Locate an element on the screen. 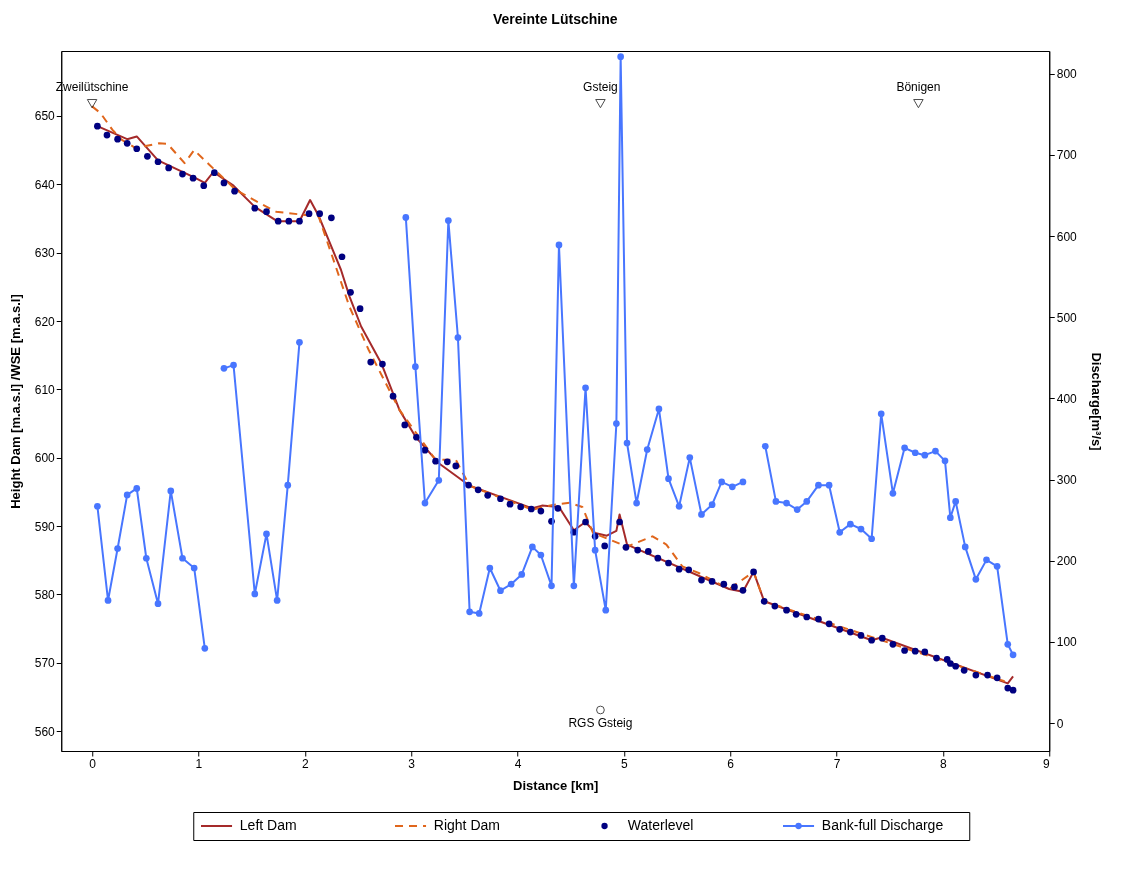  legend-label: Right Dam is located at coordinates (466, 825).